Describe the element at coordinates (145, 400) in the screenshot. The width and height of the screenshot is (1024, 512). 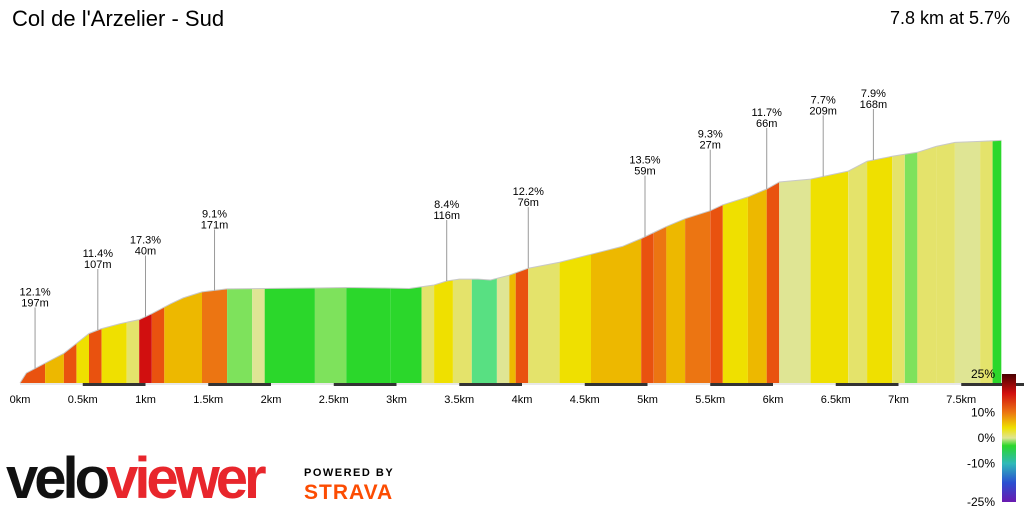
I see `x-tick-label: 1km` at that location.